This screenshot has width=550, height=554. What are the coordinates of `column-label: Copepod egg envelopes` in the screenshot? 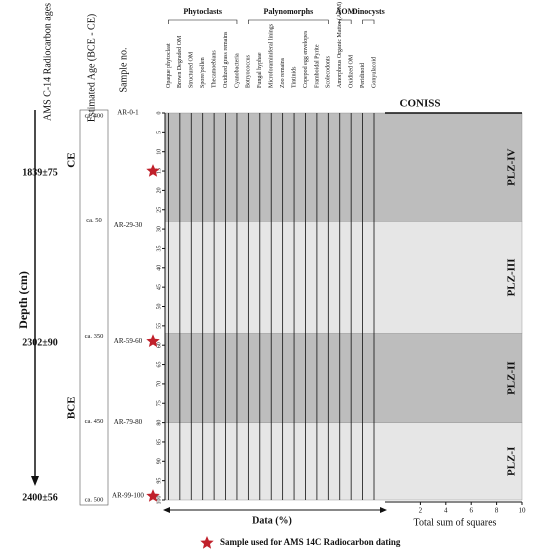 It's located at (306, 59).